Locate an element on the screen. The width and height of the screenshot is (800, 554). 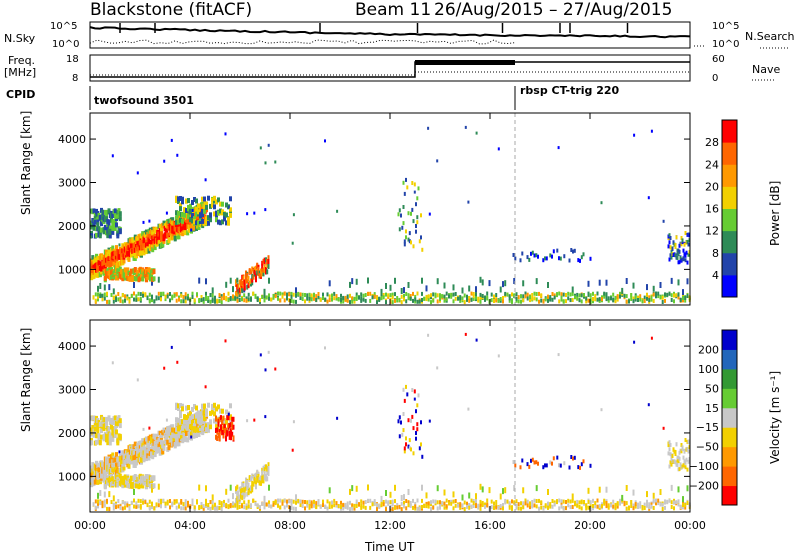
cpid-segment-1: twofsound 3501 is located at coordinates (144, 100).